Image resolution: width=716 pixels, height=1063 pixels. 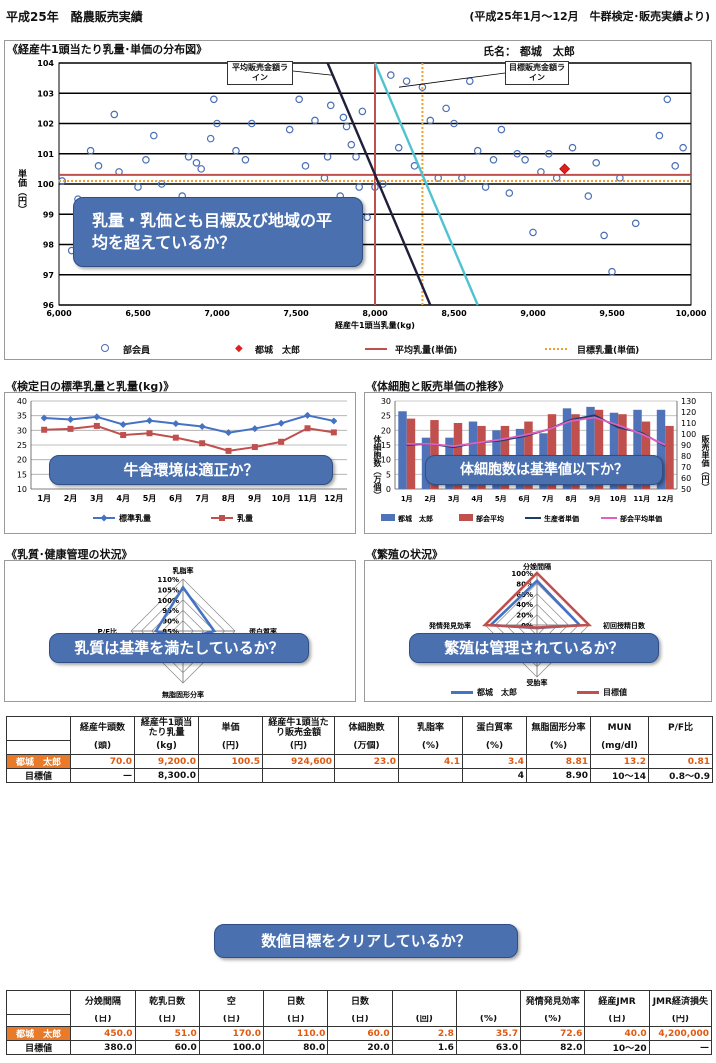 I want to click on legend-label: 標準乳量, so click(x=135, y=518).